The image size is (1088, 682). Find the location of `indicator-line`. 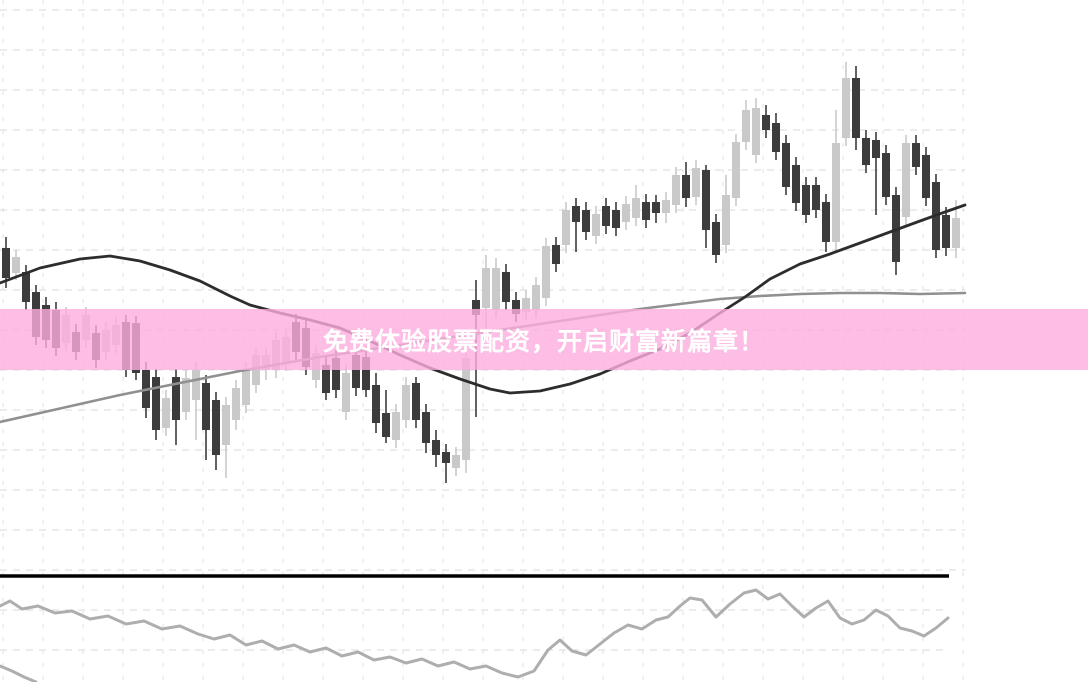

indicator-line is located at coordinates (475, 633).